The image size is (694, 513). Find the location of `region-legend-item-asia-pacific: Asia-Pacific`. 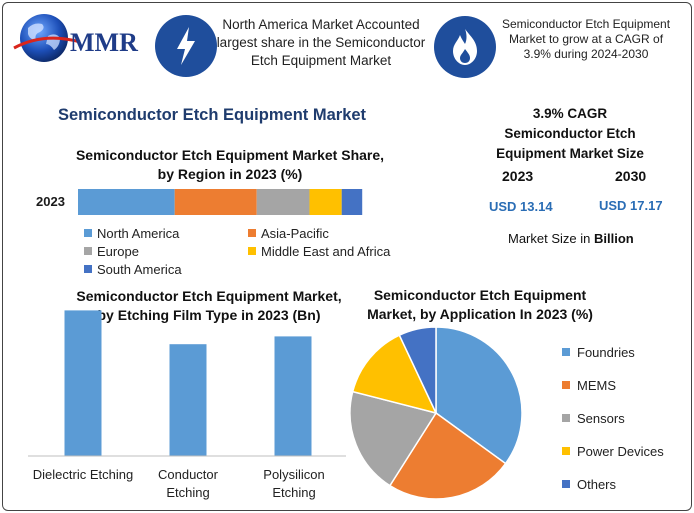

region-legend-item-asia-pacific: Asia-Pacific is located at coordinates (288, 233).